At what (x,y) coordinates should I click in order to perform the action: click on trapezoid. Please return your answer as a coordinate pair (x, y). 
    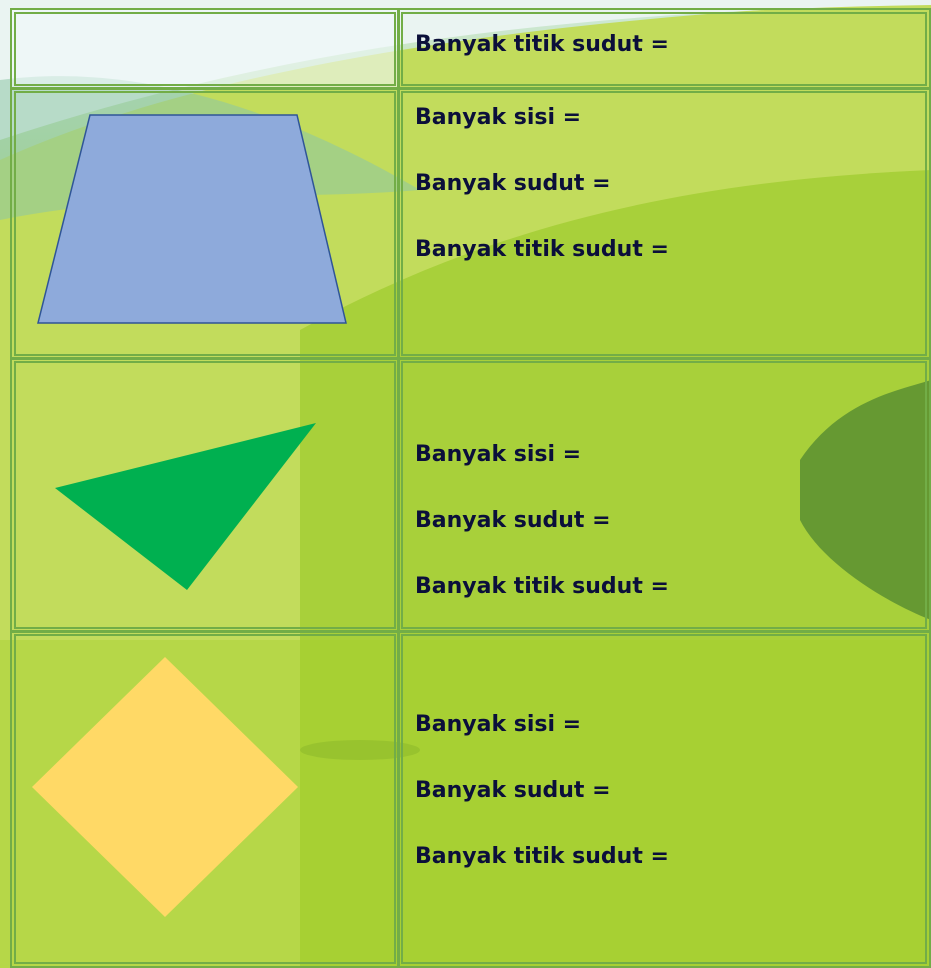
    Looking at the image, I should click on (192, 219).